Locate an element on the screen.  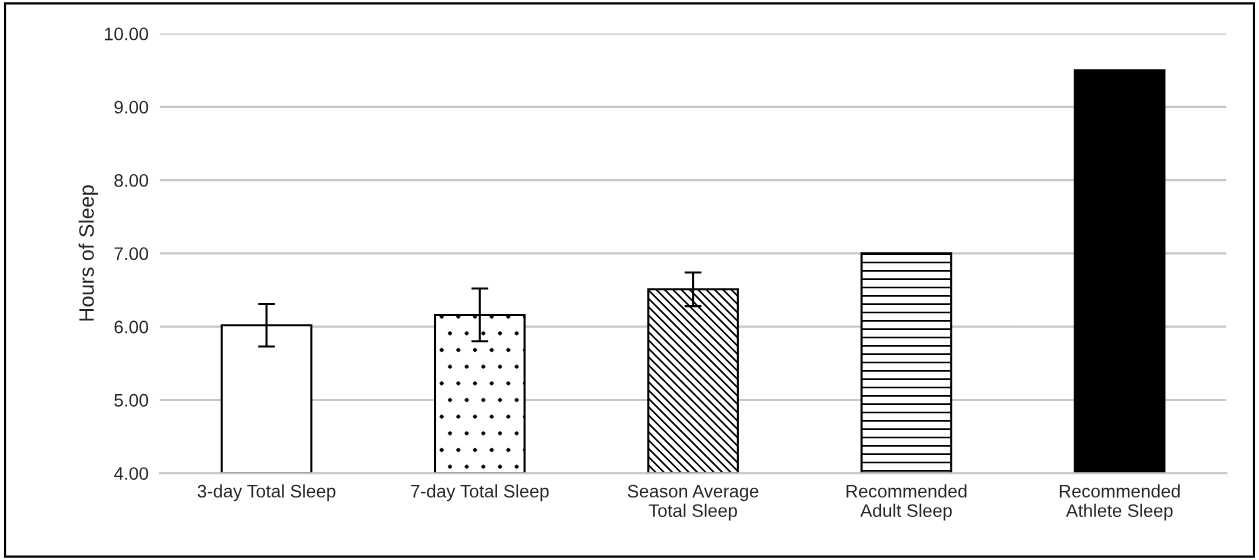
y-axis-title: Hours of Sleep is located at coordinates (88, 253).